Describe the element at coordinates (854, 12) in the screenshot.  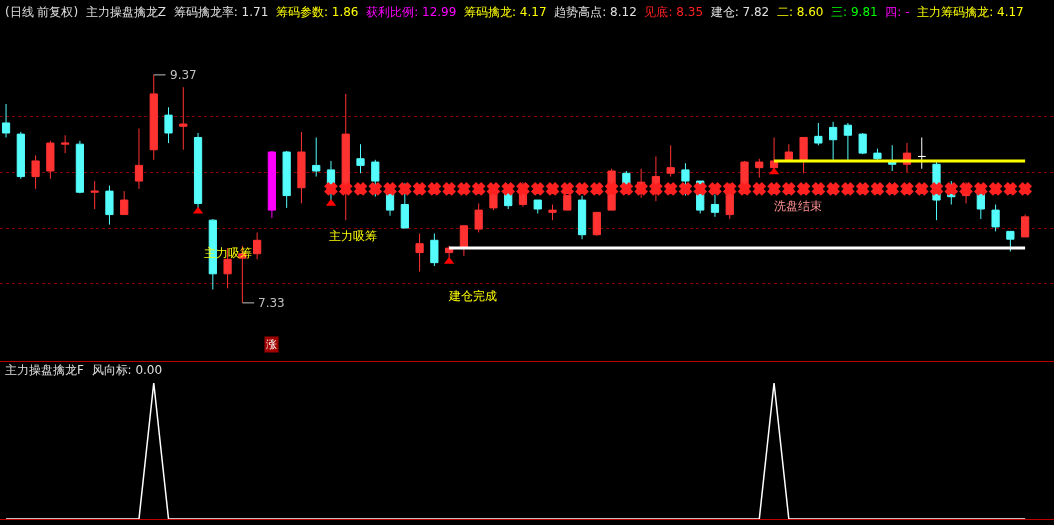
I see `annotation: 三: 9.81` at that location.